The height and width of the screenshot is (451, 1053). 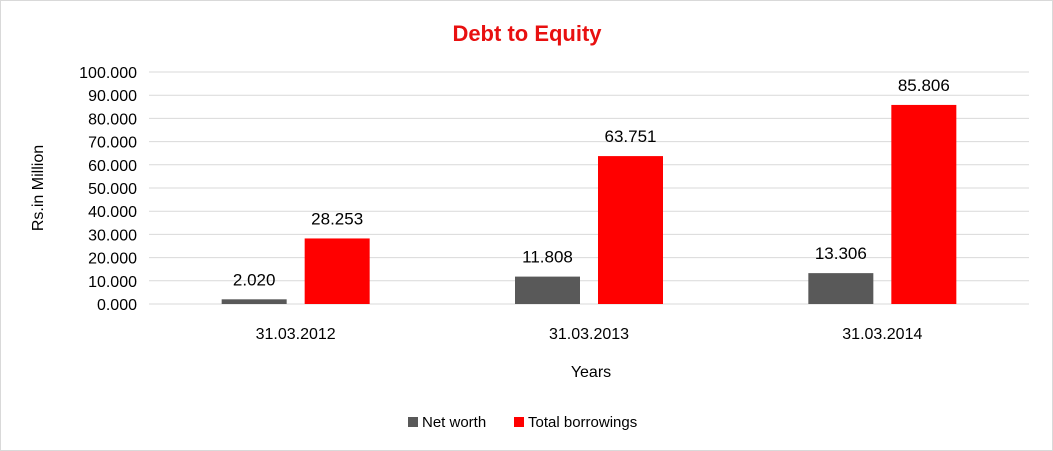 I want to click on x-tick-label: 31.03.2012, so click(x=296, y=334).